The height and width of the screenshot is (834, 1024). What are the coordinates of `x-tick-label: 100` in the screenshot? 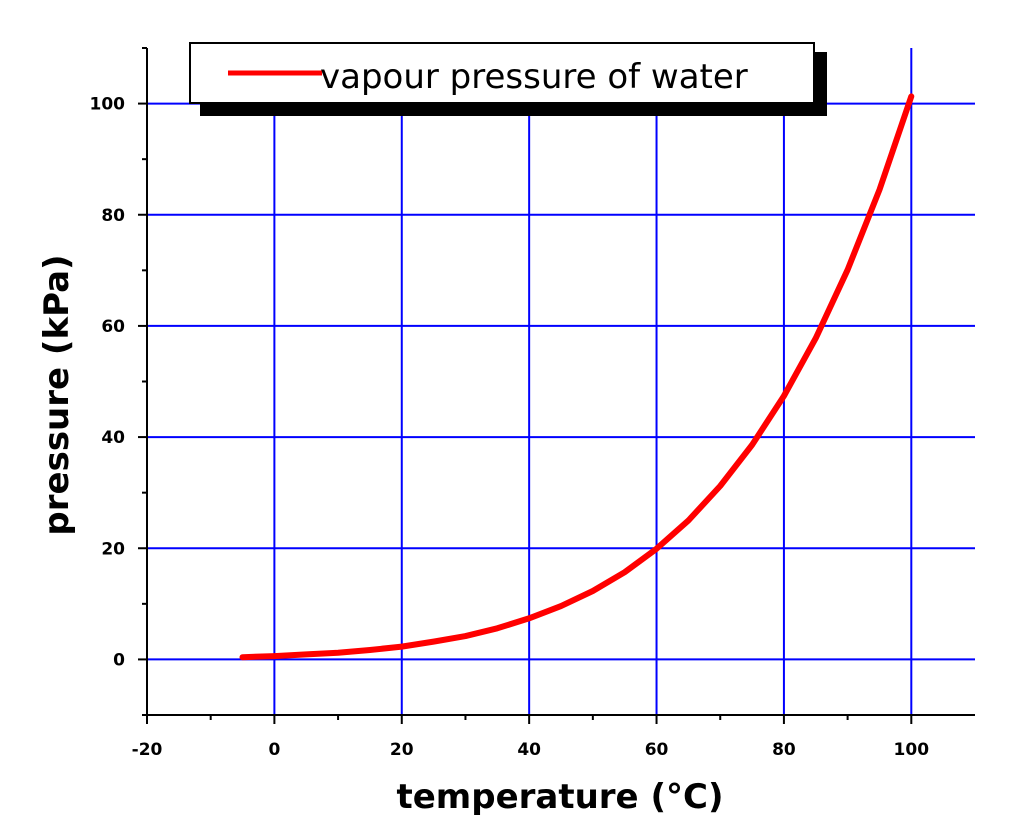 It's located at (912, 750).